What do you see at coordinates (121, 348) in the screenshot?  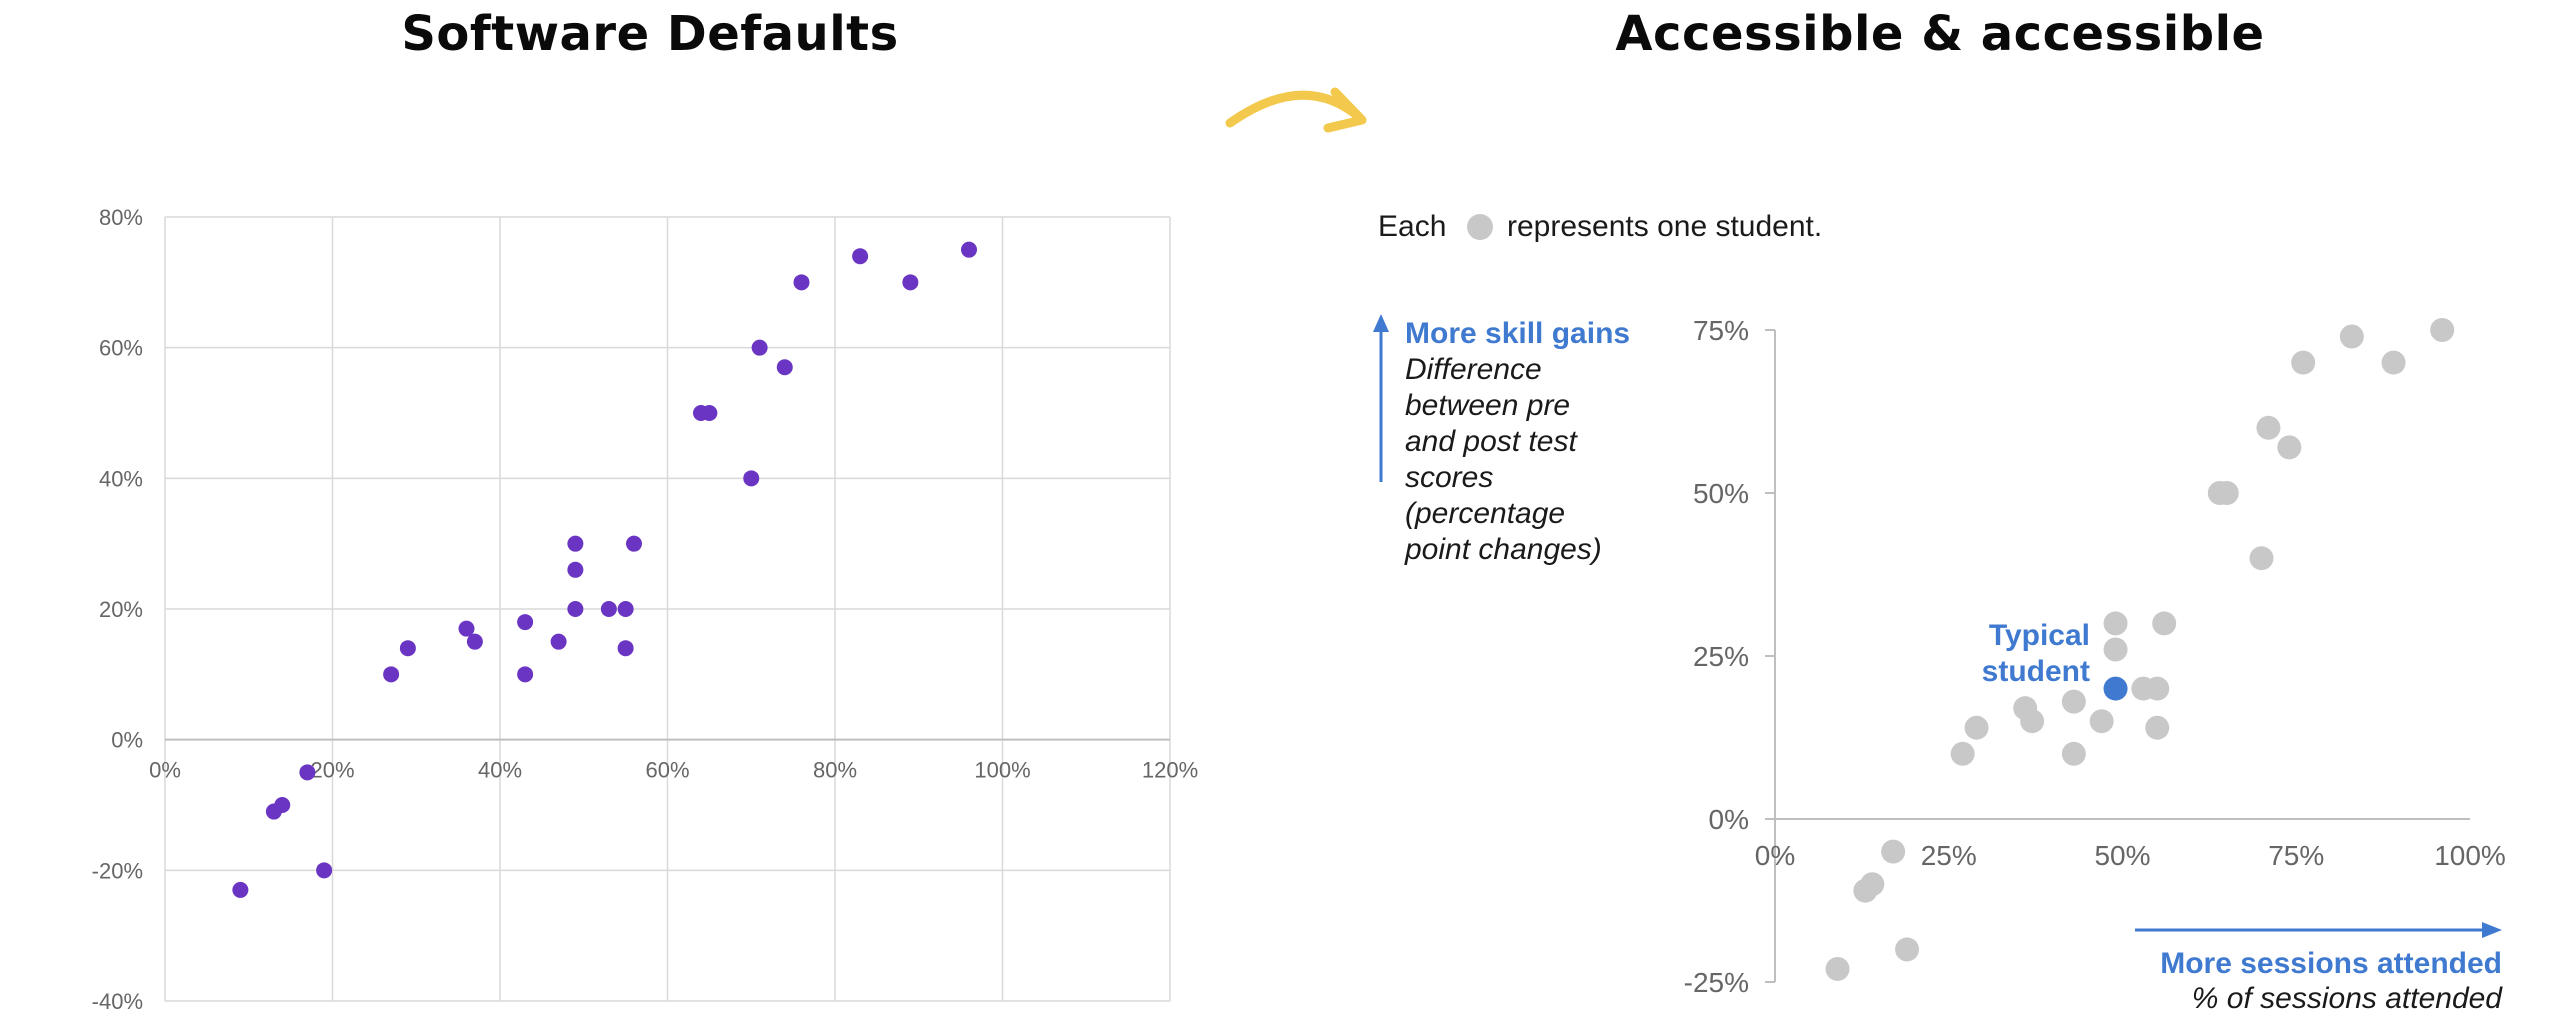 I see `y-tick-label: 60%` at bounding box center [121, 348].